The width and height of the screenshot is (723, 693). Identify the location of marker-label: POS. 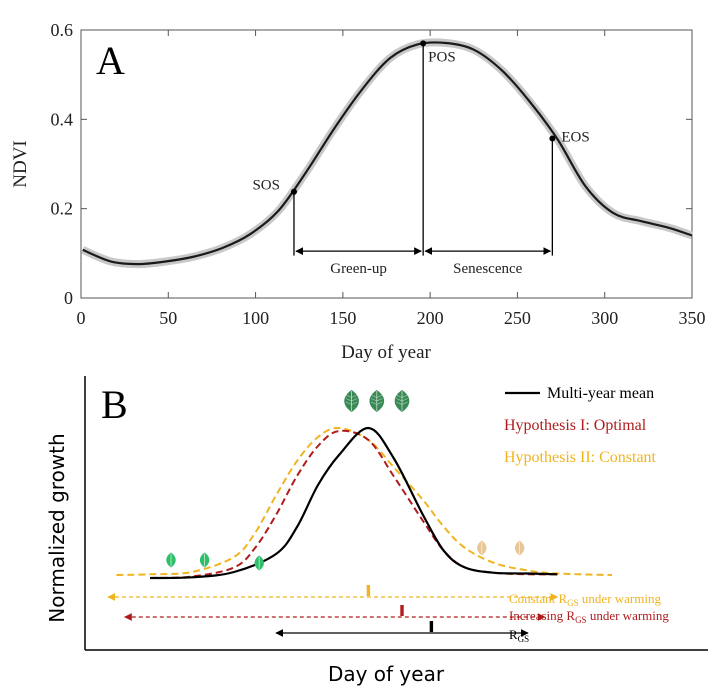
(442, 57).